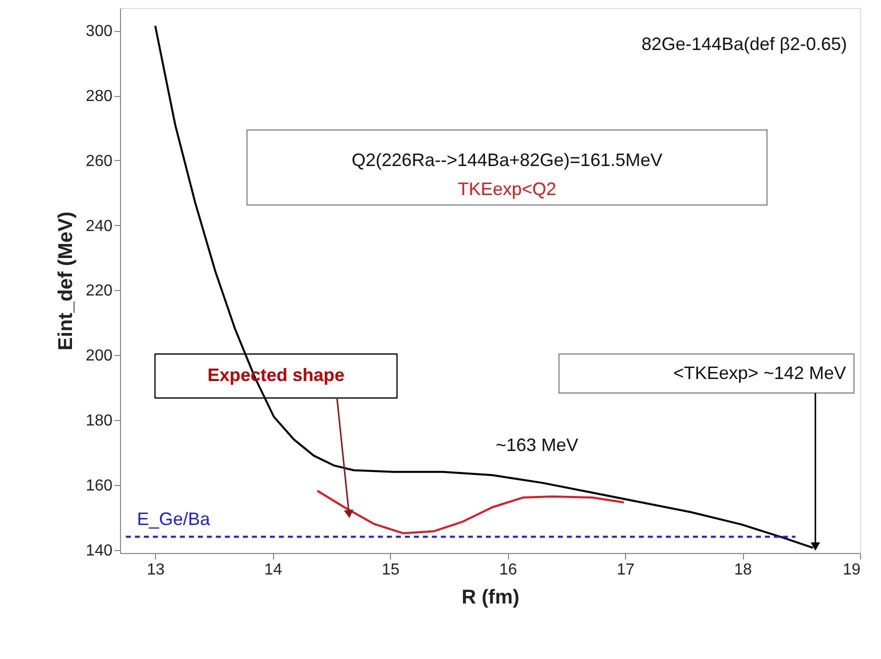 Image resolution: width=881 pixels, height=659 pixels. What do you see at coordinates (99, 551) in the screenshot?
I see `y-tick-label: 140` at bounding box center [99, 551].